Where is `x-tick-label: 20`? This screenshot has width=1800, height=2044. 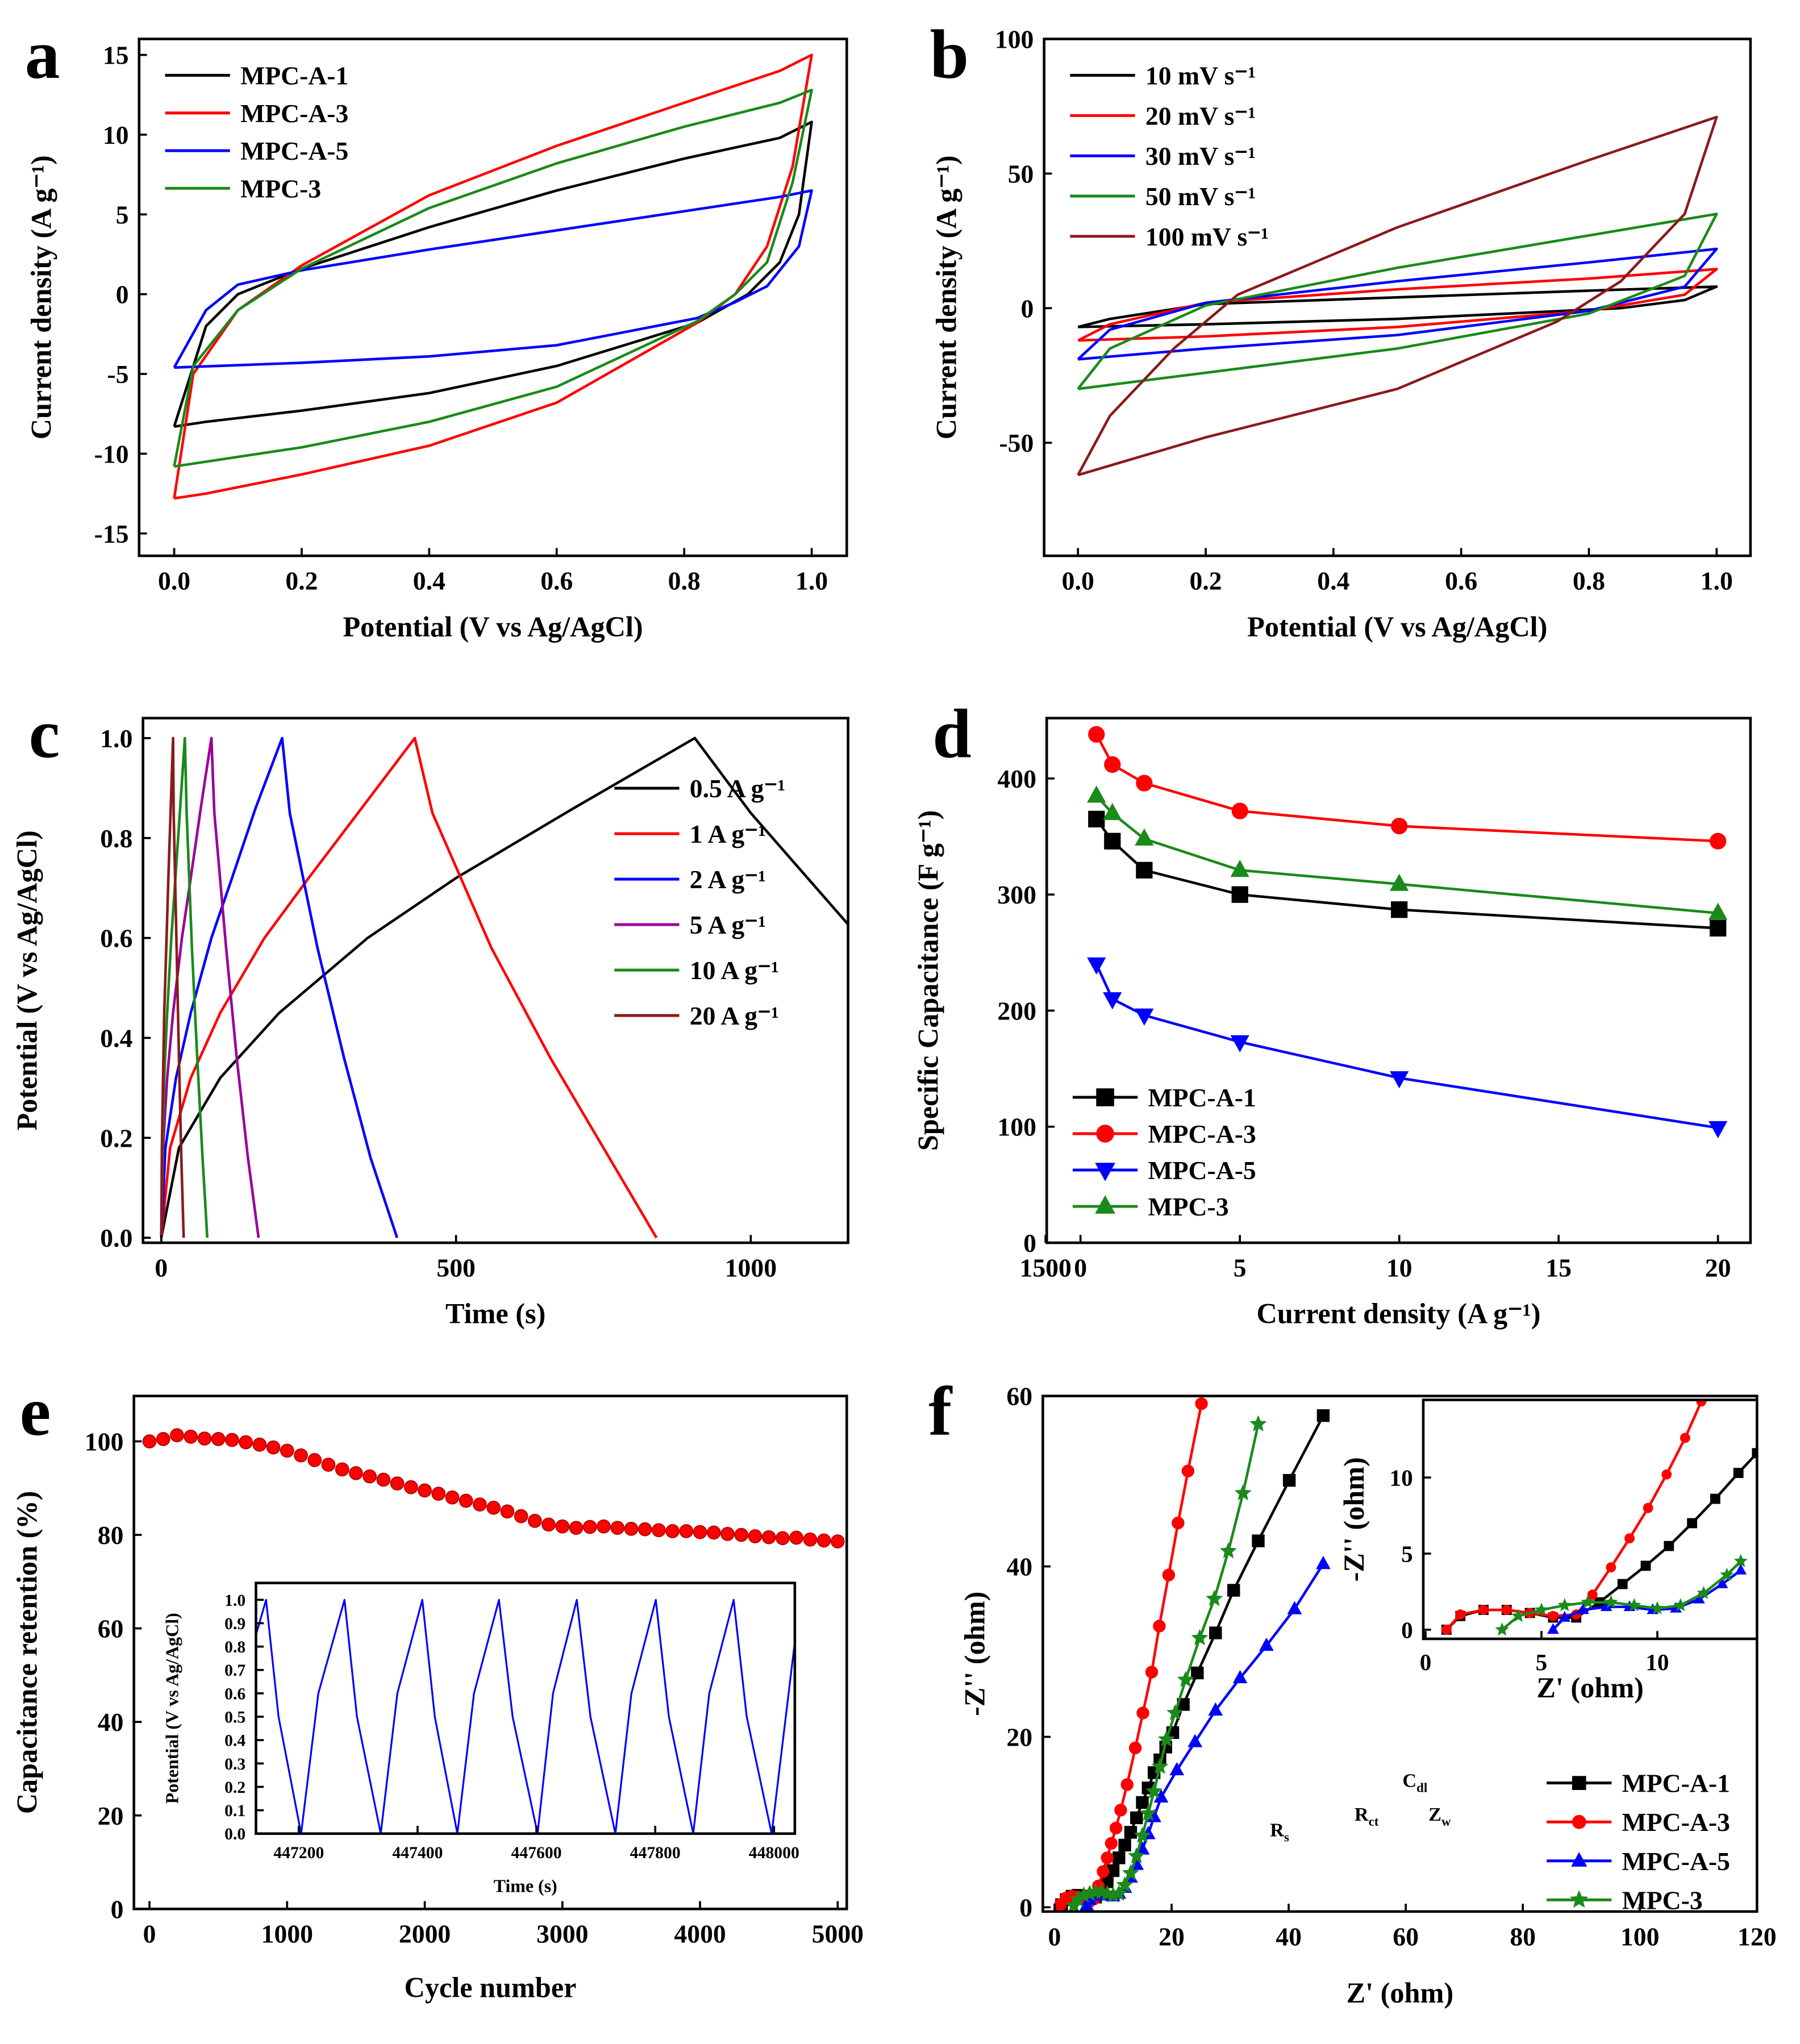
x-tick-label: 20 is located at coordinates (1718, 1268).